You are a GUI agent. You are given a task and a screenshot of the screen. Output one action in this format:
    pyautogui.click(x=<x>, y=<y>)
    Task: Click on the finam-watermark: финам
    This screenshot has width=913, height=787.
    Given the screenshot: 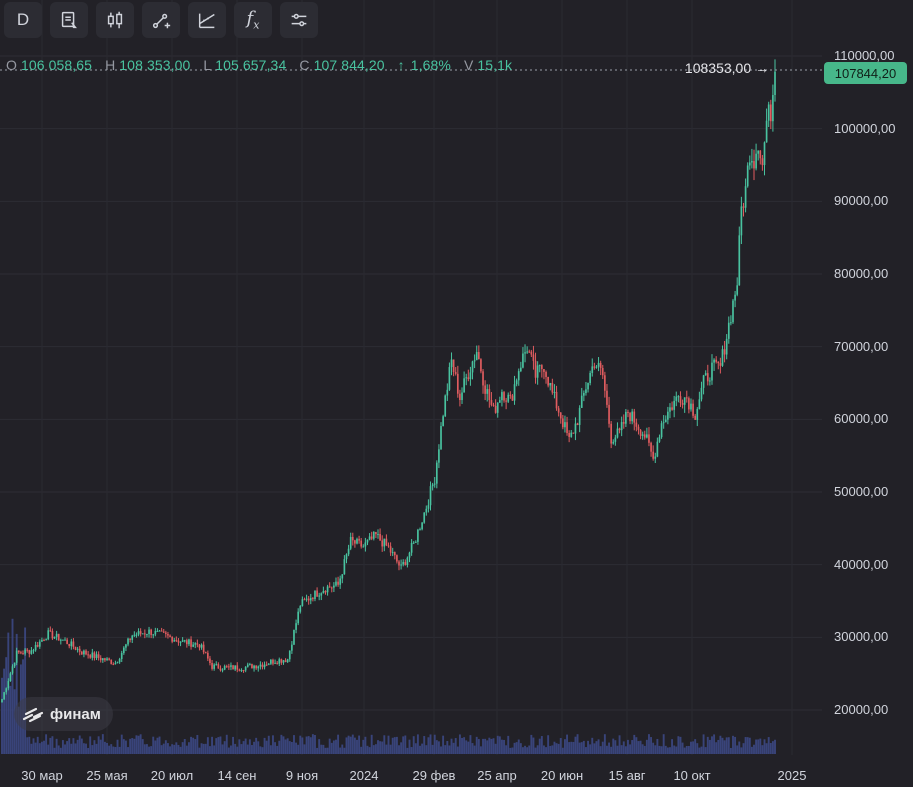 What is the action you would take?
    pyautogui.click(x=63, y=714)
    